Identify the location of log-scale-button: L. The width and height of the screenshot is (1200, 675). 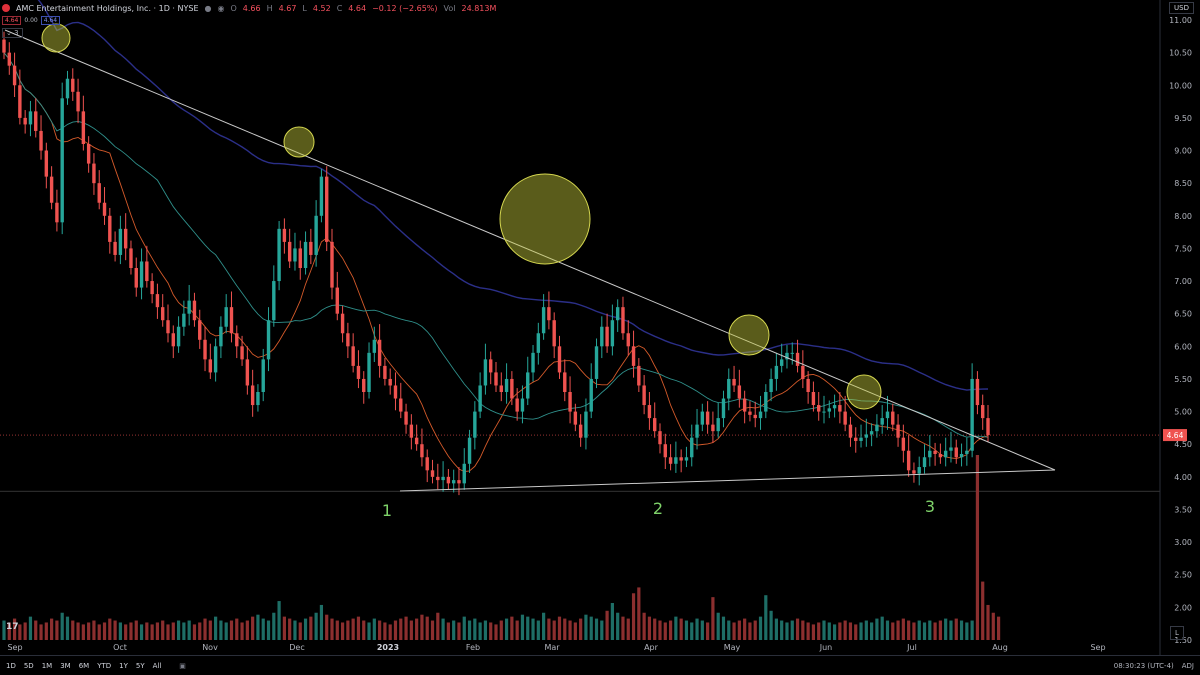
(1177, 633).